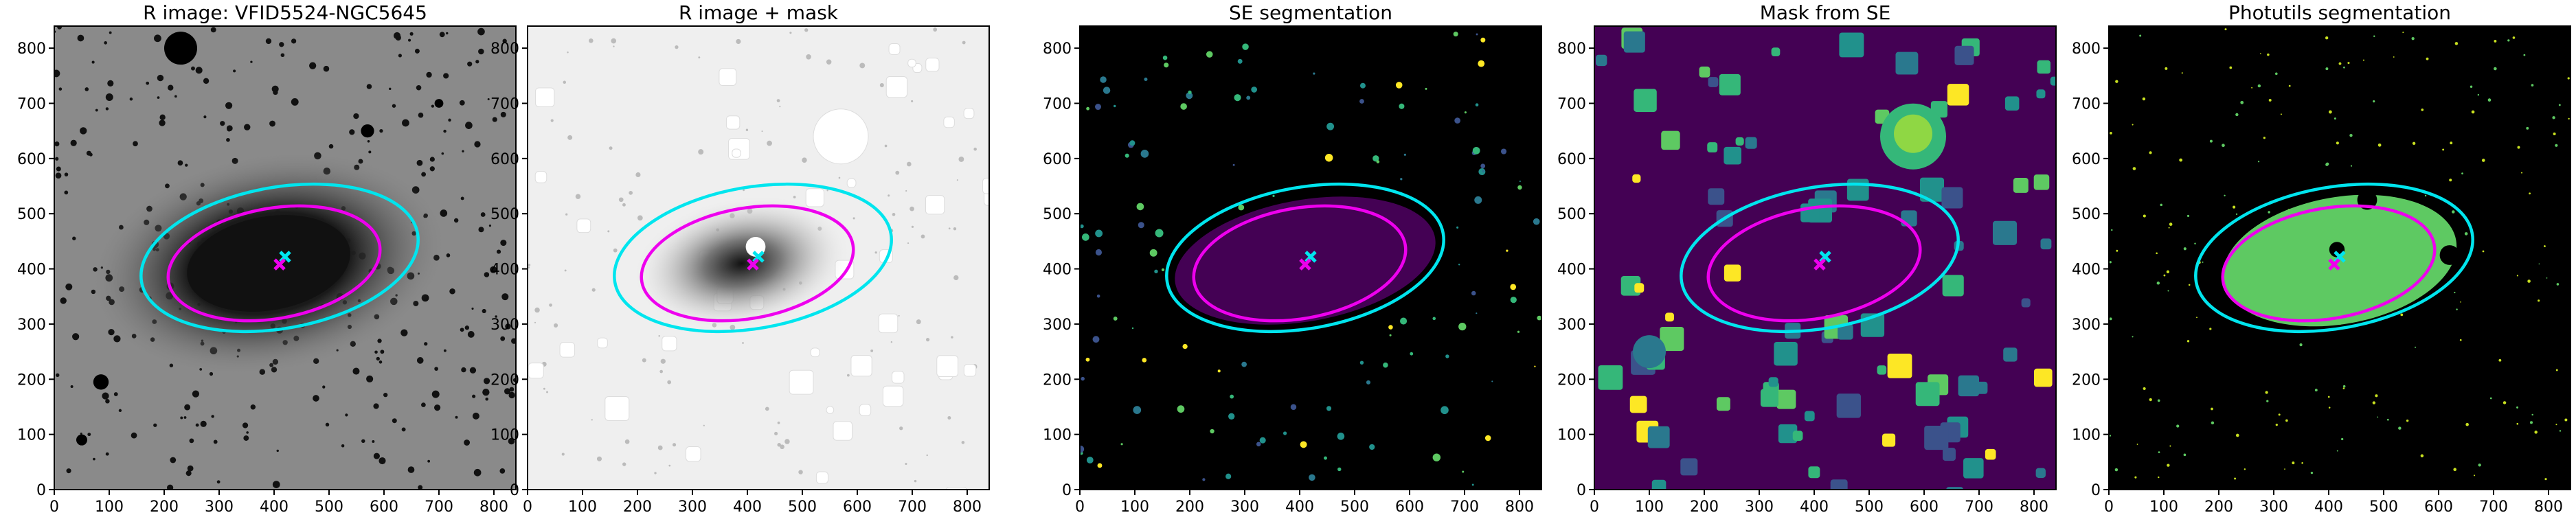 The height and width of the screenshot is (515, 2576). Describe the element at coordinates (504, 49) in the screenshot. I see `y-tick-label: 800` at that location.